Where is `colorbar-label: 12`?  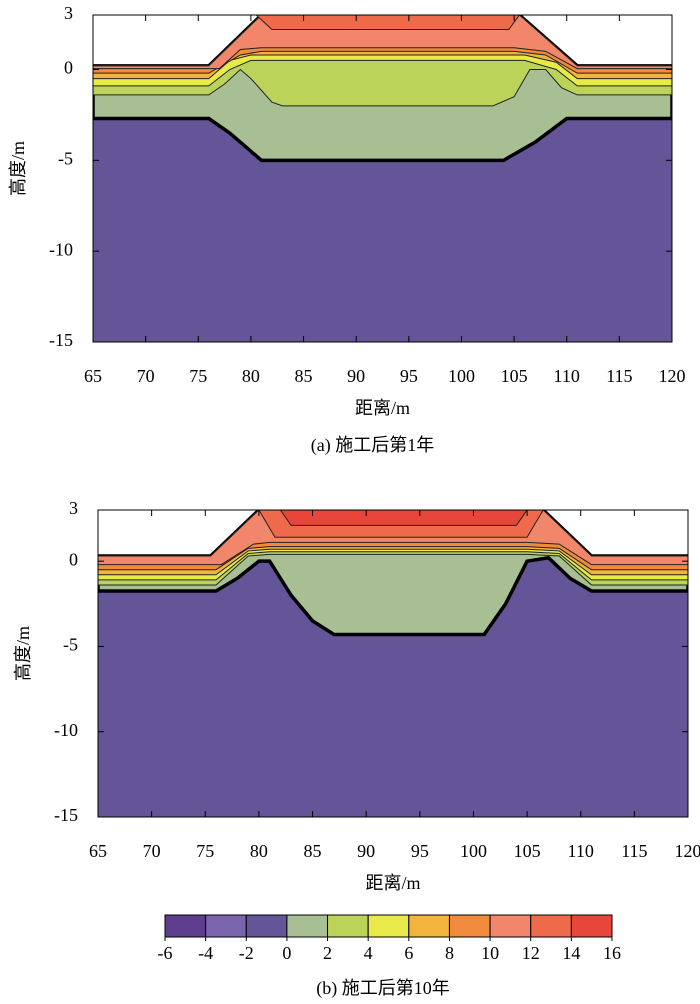 colorbar-label: 12 is located at coordinates (531, 953).